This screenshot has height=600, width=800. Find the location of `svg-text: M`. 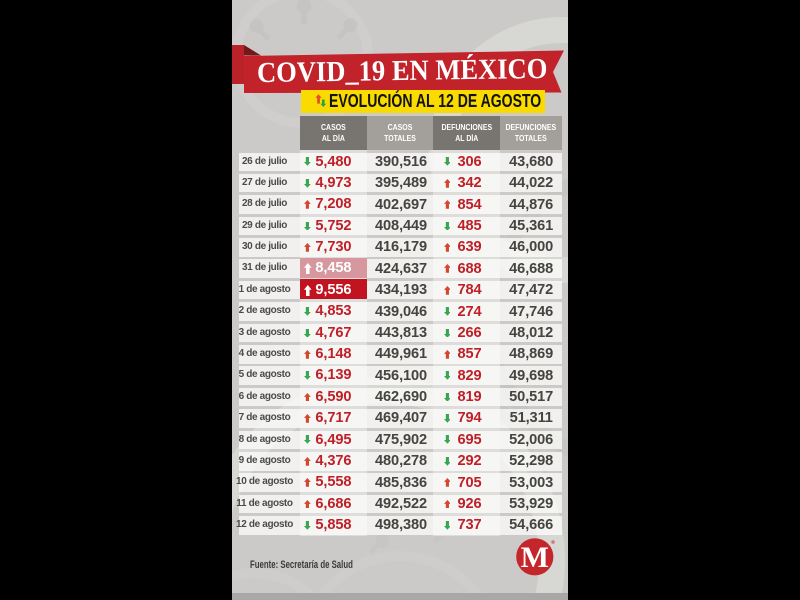

svg-text: M is located at coordinates (534, 557).